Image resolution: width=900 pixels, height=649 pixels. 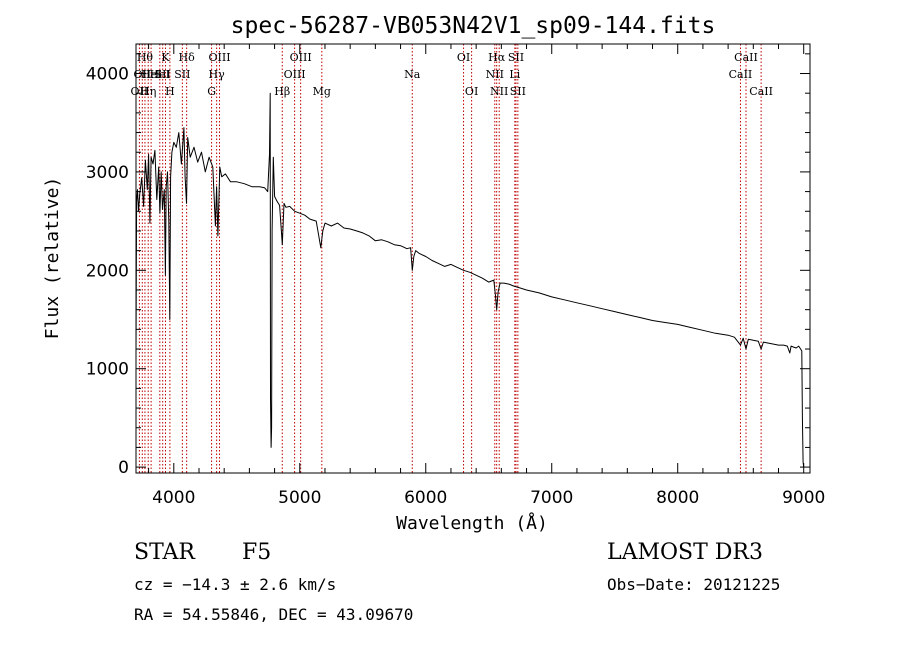 What do you see at coordinates (52, 258) in the screenshot?
I see `y-axis-label: Flux (relative)` at bounding box center [52, 258].